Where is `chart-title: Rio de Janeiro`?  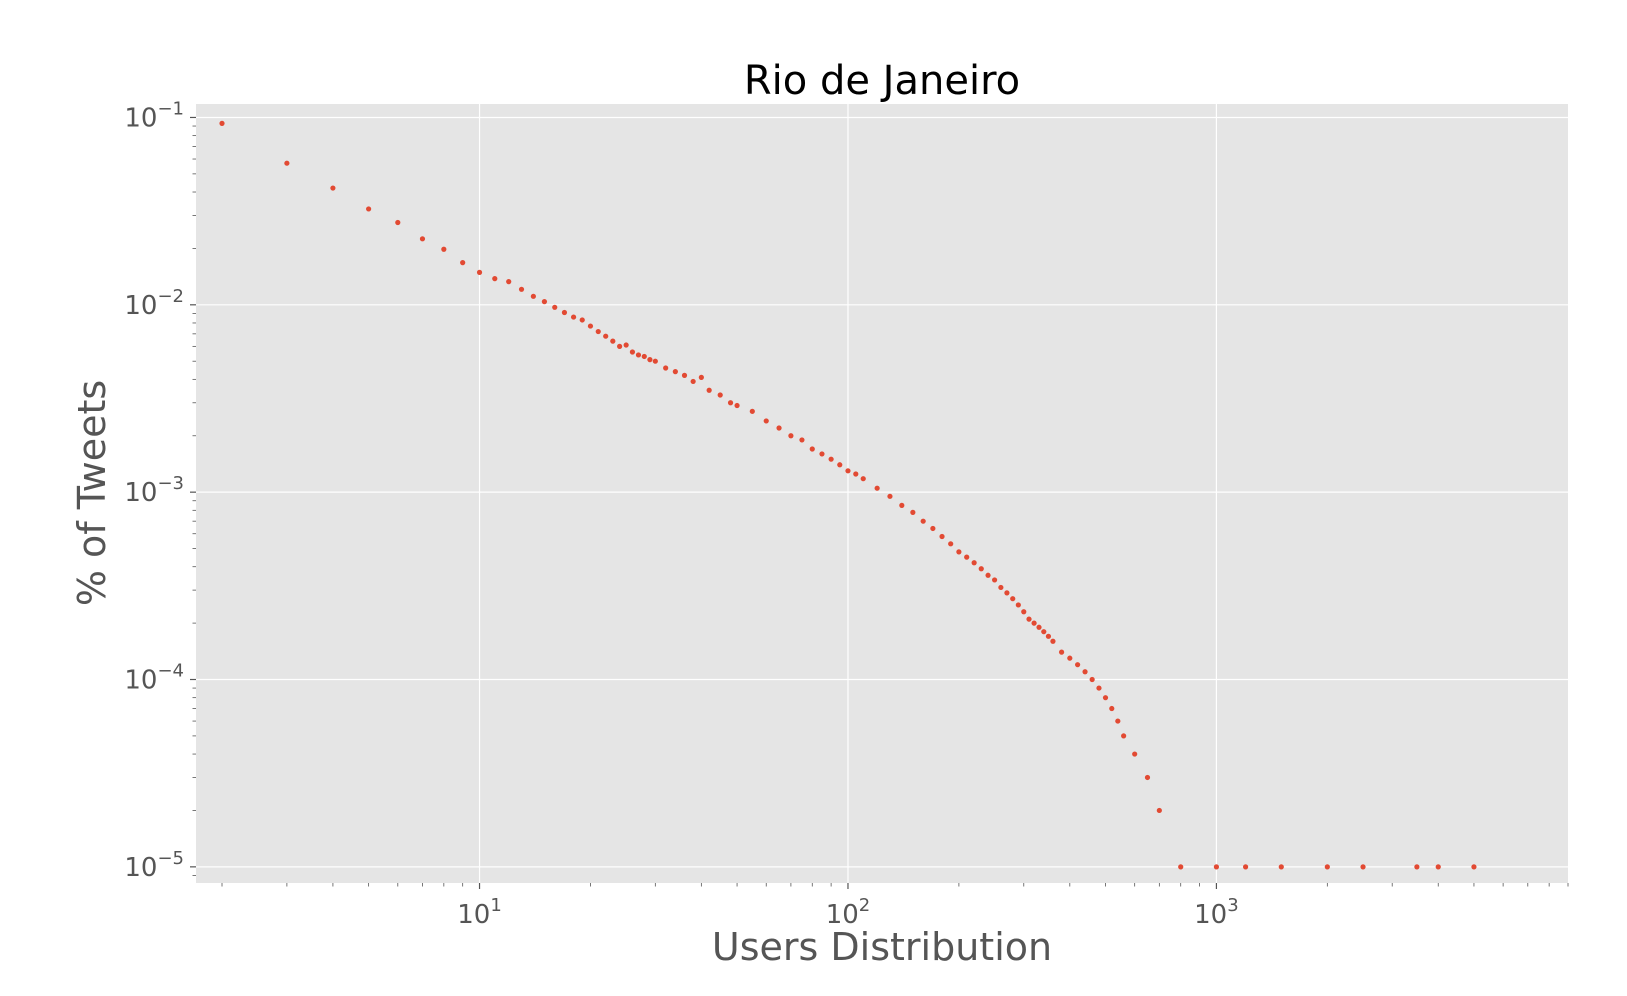
chart-title: Rio de Janeiro is located at coordinates (882, 81).